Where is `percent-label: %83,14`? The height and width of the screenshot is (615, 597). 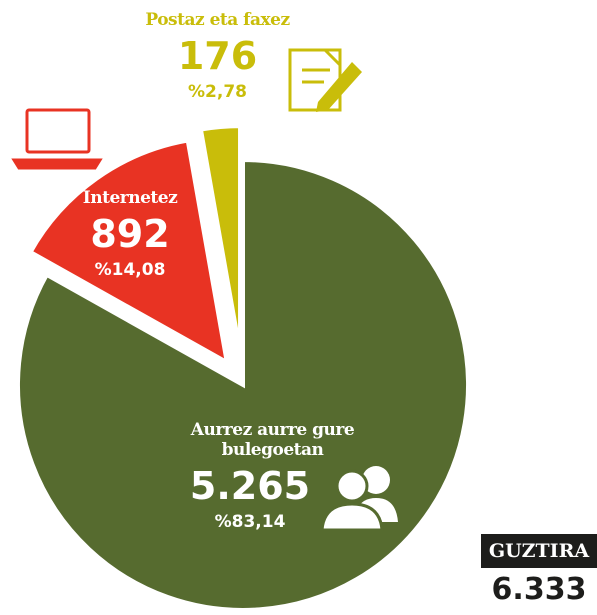
percent-label: %83,14 is located at coordinates (250, 522).